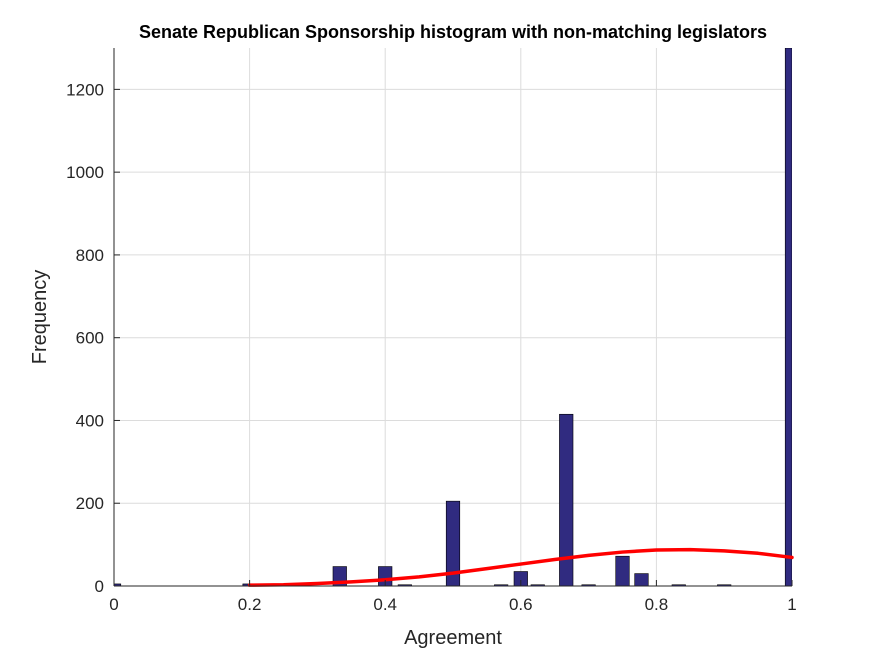  I want to click on y-tick-label: 1000, so click(85, 172).